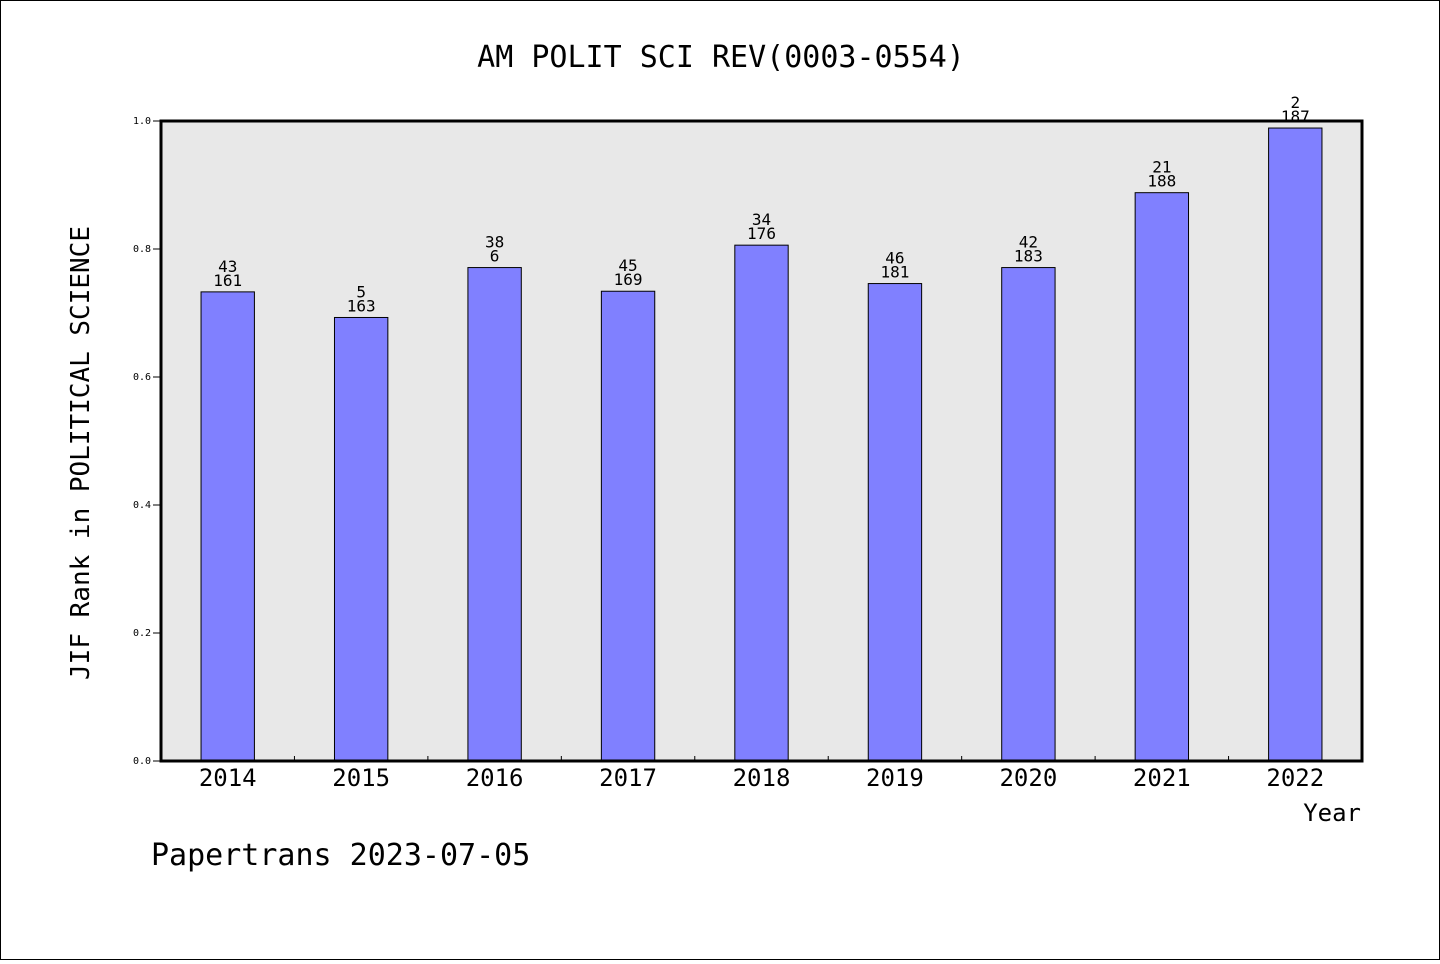 The height and width of the screenshot is (964, 1440). I want to click on x-axis-label: Year, so click(1332, 813).